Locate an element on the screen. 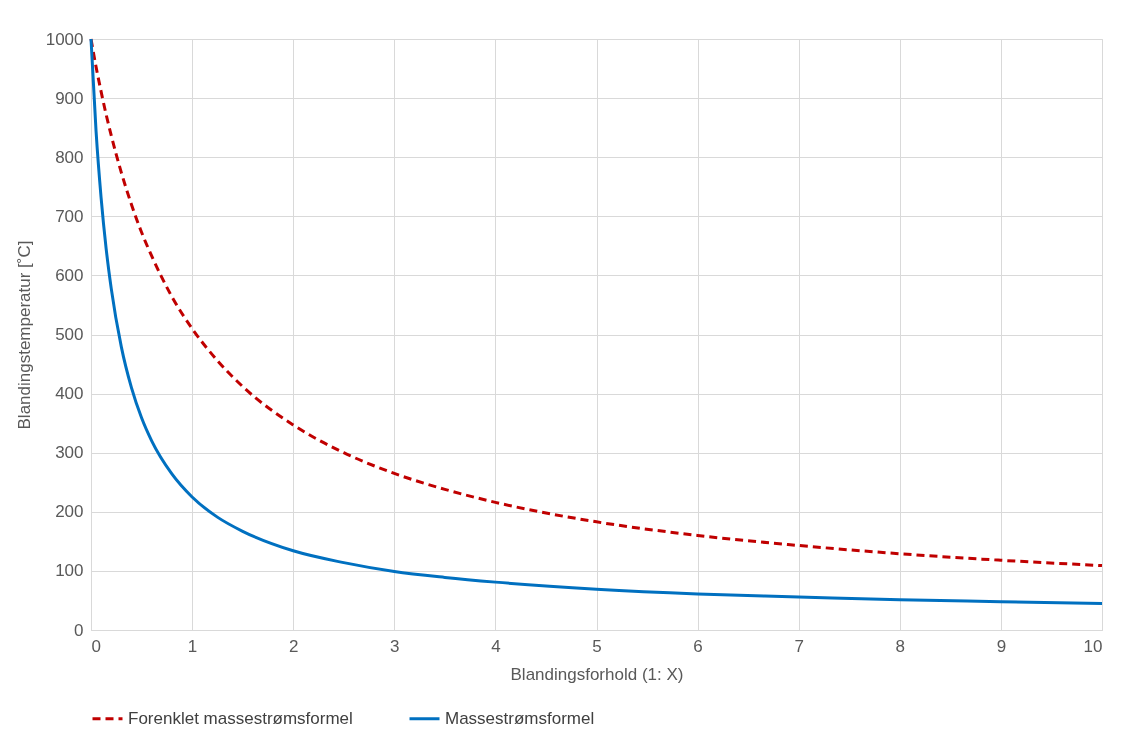 This screenshot has width=1134, height=742. x-tick-label: 5 is located at coordinates (597, 646).